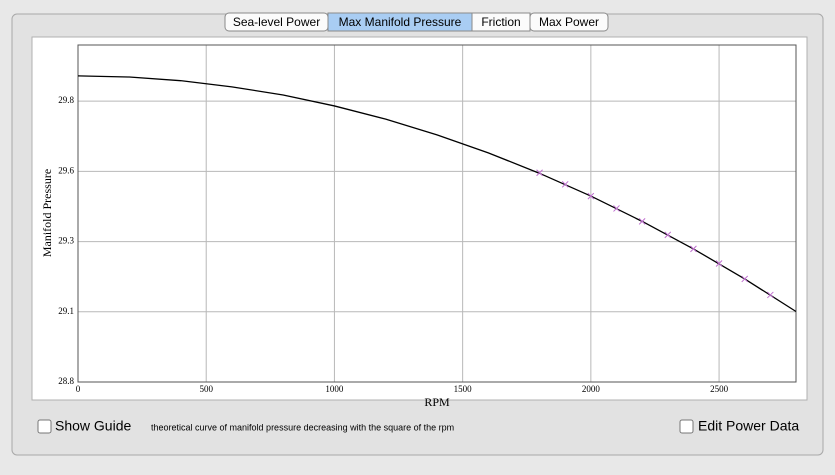 Image resolution: width=835 pixels, height=475 pixels. I want to click on checkbox-label: Show Guide, so click(93, 426).